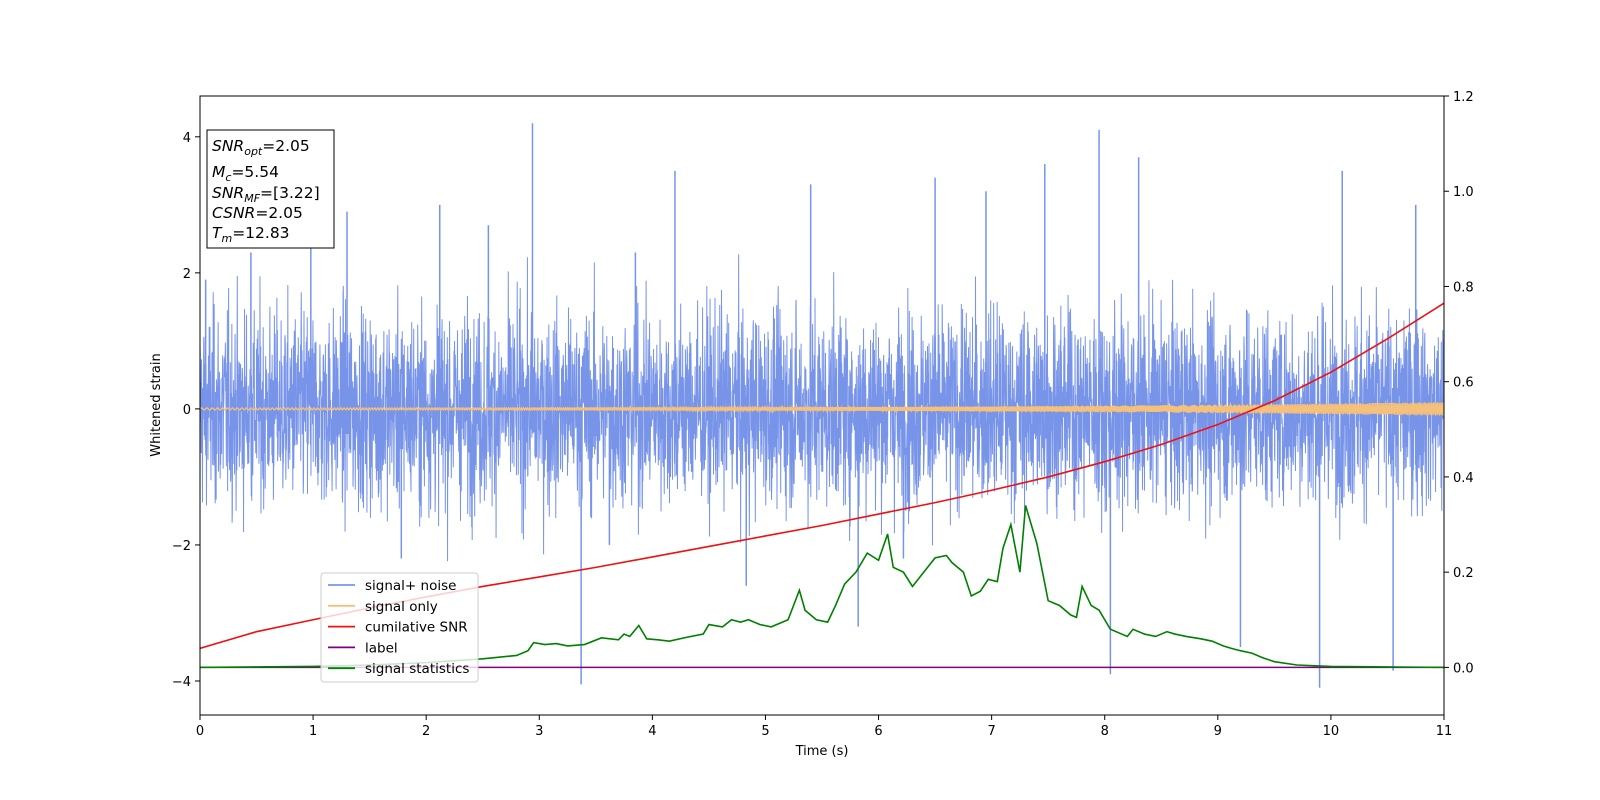 This screenshot has width=1600, height=800. I want to click on y2-tick-label: 0.0, so click(1463, 668).